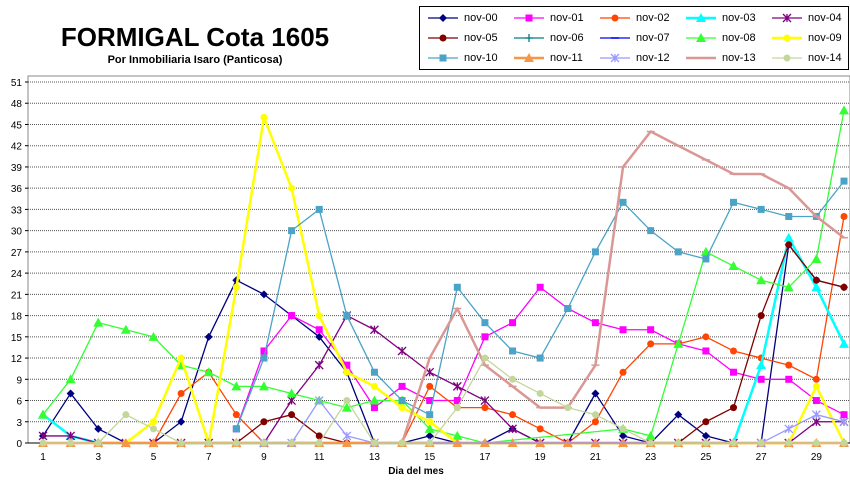  I want to click on y-tick-label: 0, so click(19, 444).